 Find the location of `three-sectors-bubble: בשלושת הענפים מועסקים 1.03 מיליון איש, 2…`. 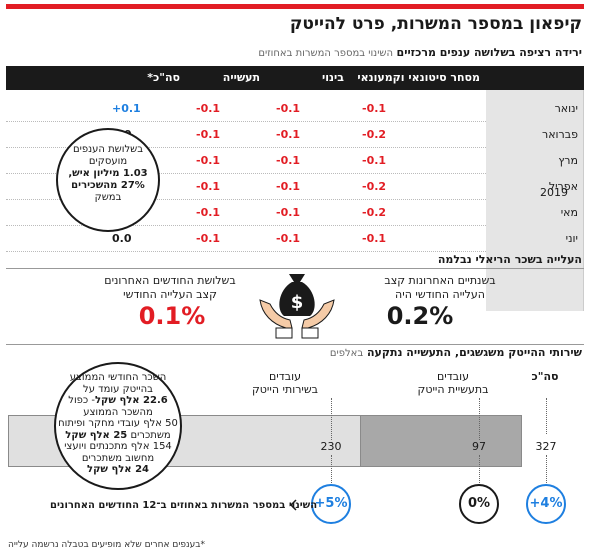

three-sectors-bubble: בשלושת הענפים מועסקים 1.03 מיליון איש, 2… is located at coordinates (108, 180).